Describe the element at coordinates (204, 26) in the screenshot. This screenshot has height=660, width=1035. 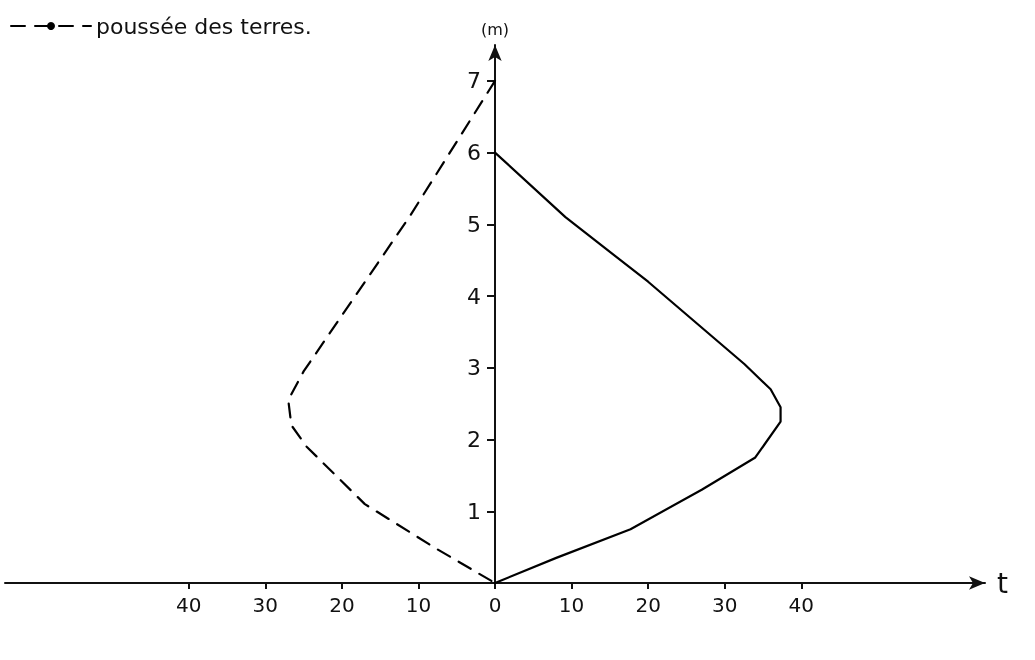
I see `legend-label: poussée des terres.` at that location.